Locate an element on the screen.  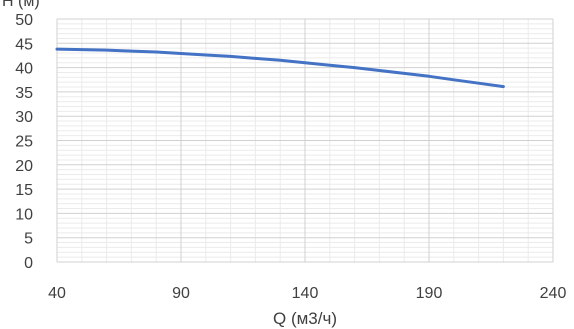
series-layer is located at coordinates (280, 68).